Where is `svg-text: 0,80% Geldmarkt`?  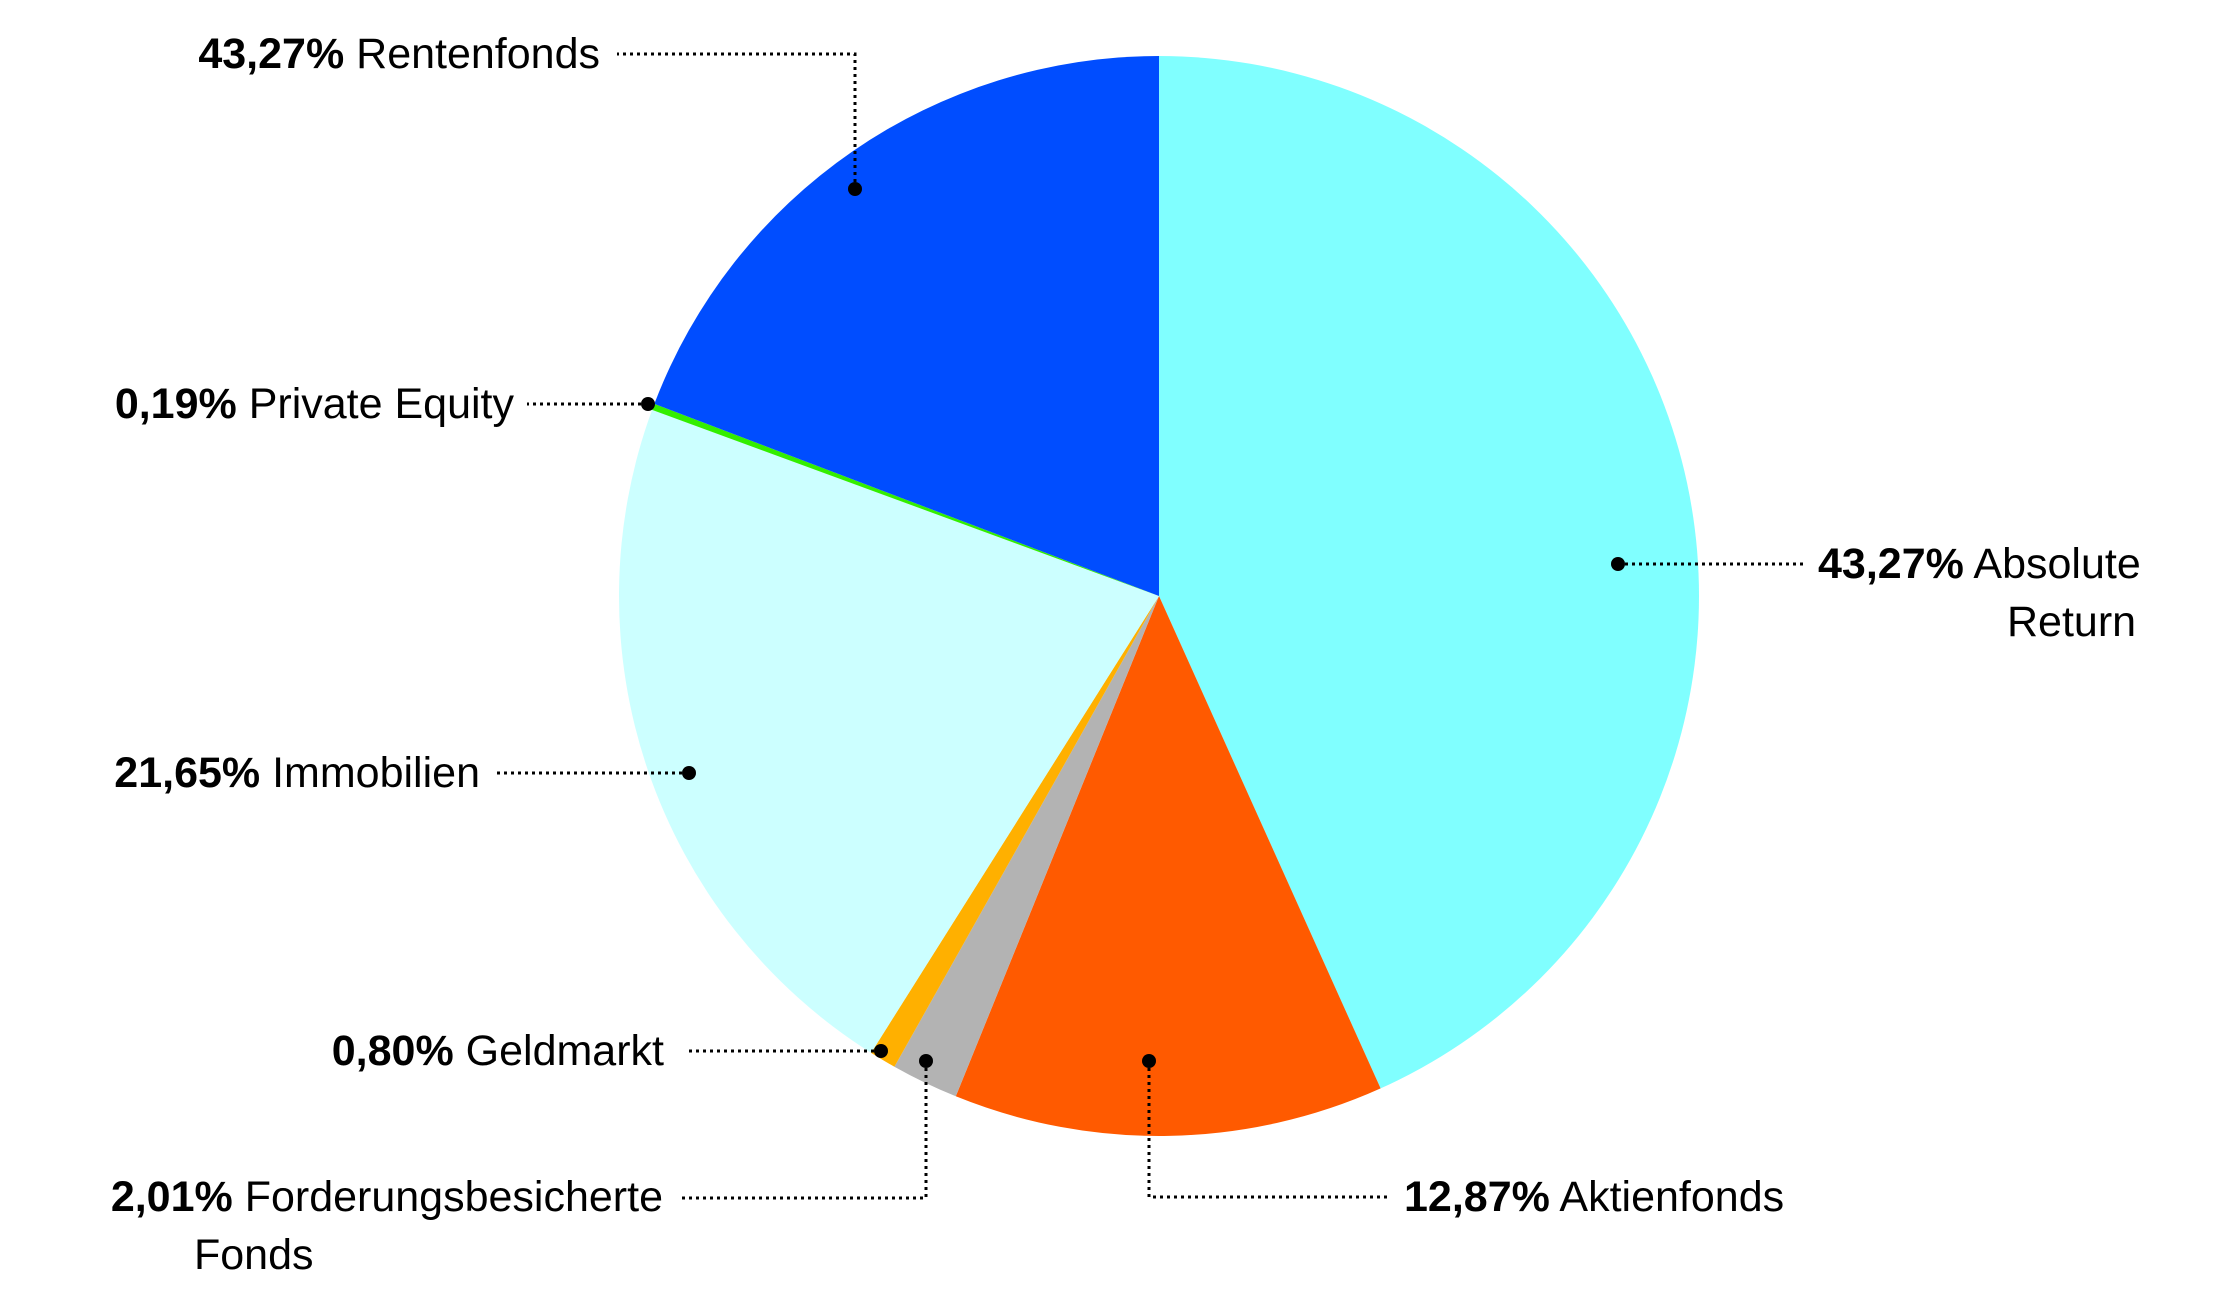
svg-text: 0,80% Geldmarkt is located at coordinates (498, 1051).